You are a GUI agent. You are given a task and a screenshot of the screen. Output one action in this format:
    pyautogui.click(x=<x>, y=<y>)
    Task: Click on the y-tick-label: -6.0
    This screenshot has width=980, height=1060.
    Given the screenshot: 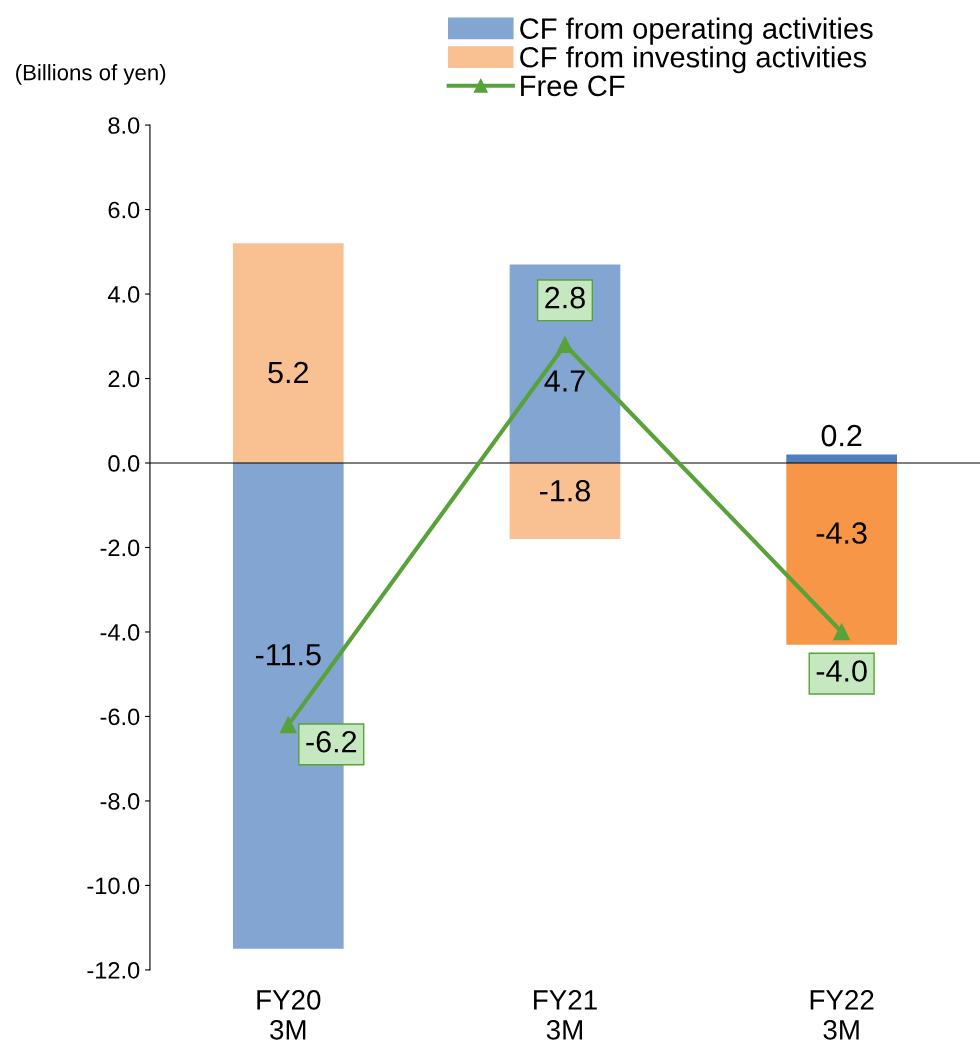 What is the action you would take?
    pyautogui.click(x=120, y=717)
    